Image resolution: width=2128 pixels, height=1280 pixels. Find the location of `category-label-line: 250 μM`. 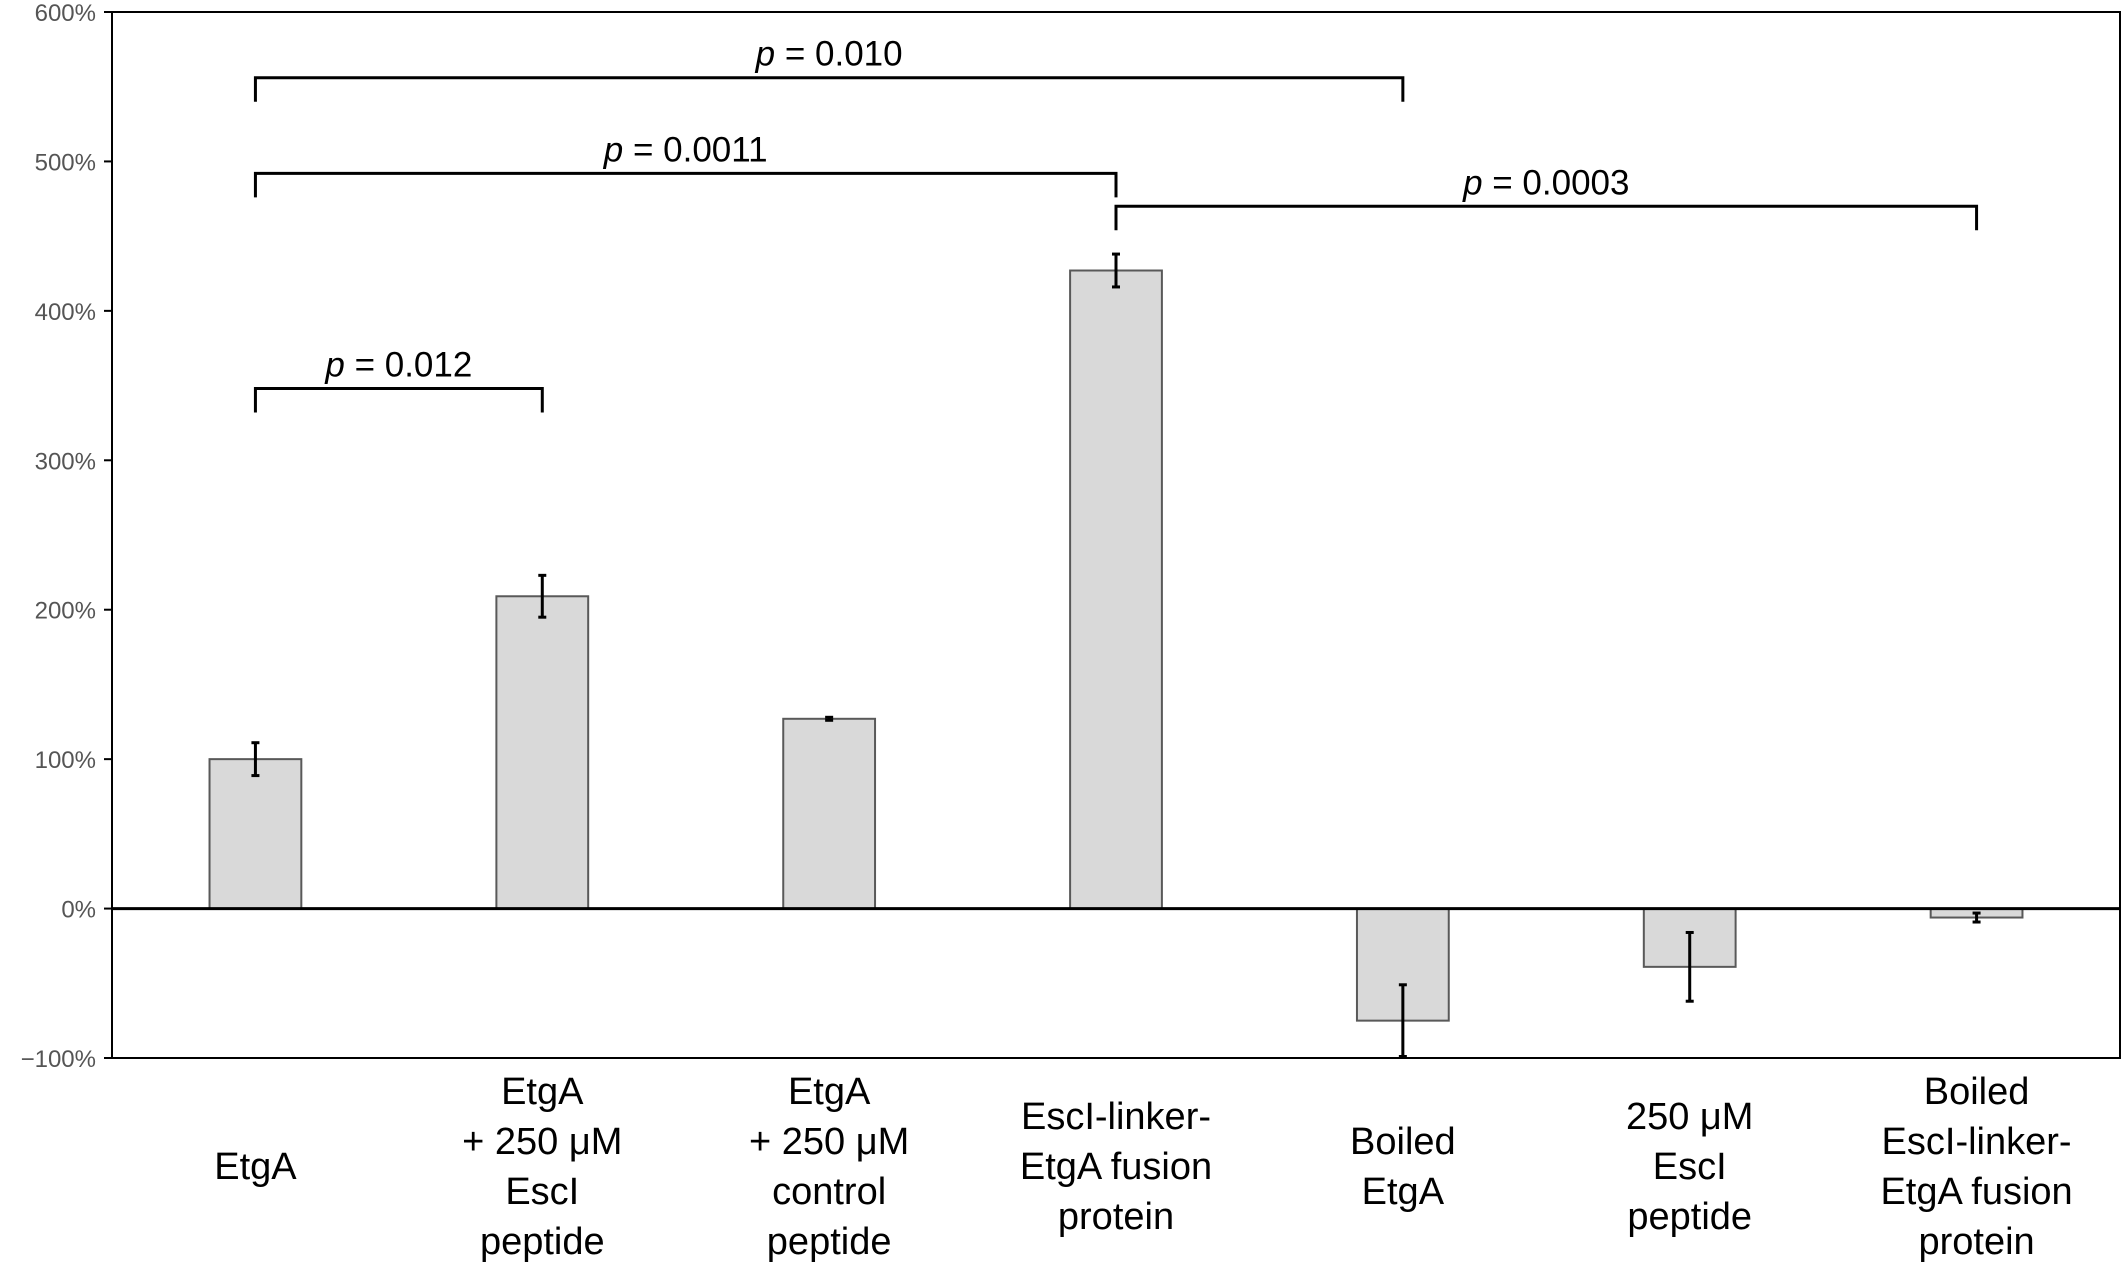

category-label-line: 250 μM is located at coordinates (1690, 1117).